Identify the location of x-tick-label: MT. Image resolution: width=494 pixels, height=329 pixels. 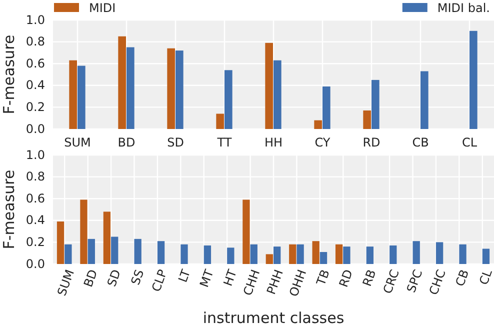
(206, 278).